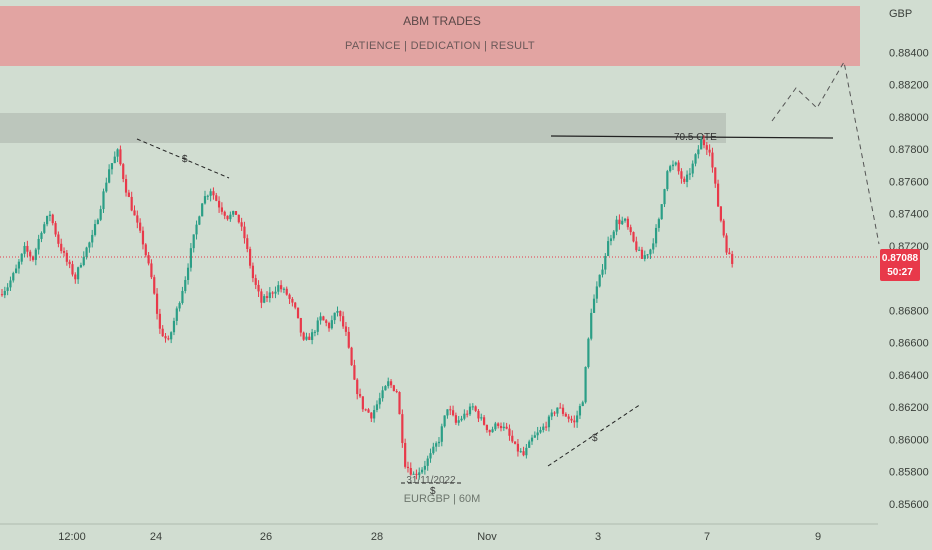 Image resolution: width=932 pixels, height=550 pixels. What do you see at coordinates (900, 258) in the screenshot?
I see `current-price-value: 0.87088` at bounding box center [900, 258].